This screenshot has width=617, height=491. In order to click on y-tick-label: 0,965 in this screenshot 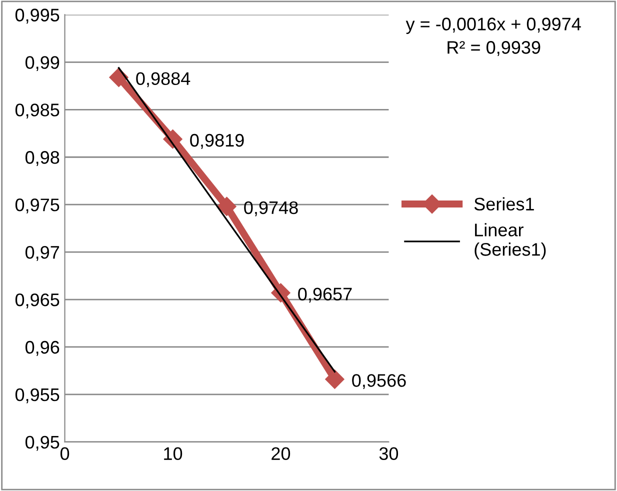, I will do `click(37, 300)`.